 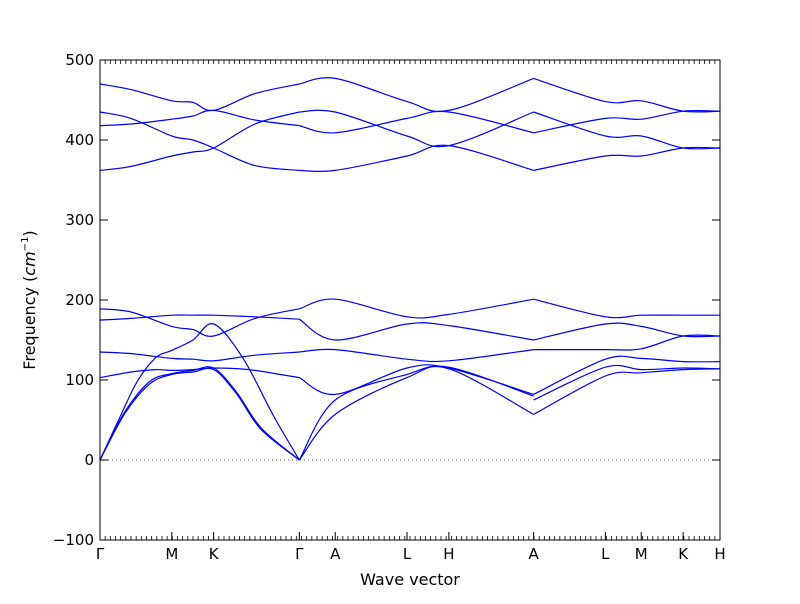 What do you see at coordinates (29, 263) in the screenshot?
I see `y-axis-label-unit: cm` at bounding box center [29, 263].